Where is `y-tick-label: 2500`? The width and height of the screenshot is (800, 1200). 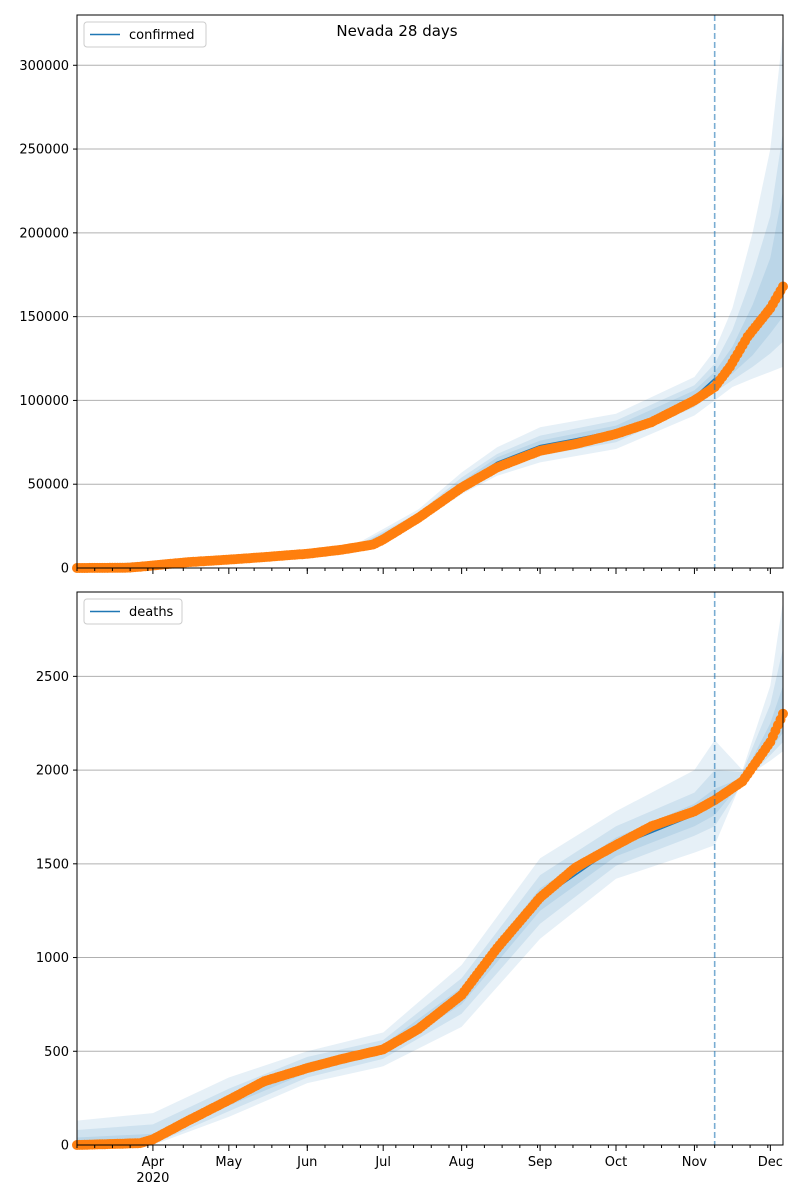
y-tick-label: 2500 is located at coordinates (52, 677).